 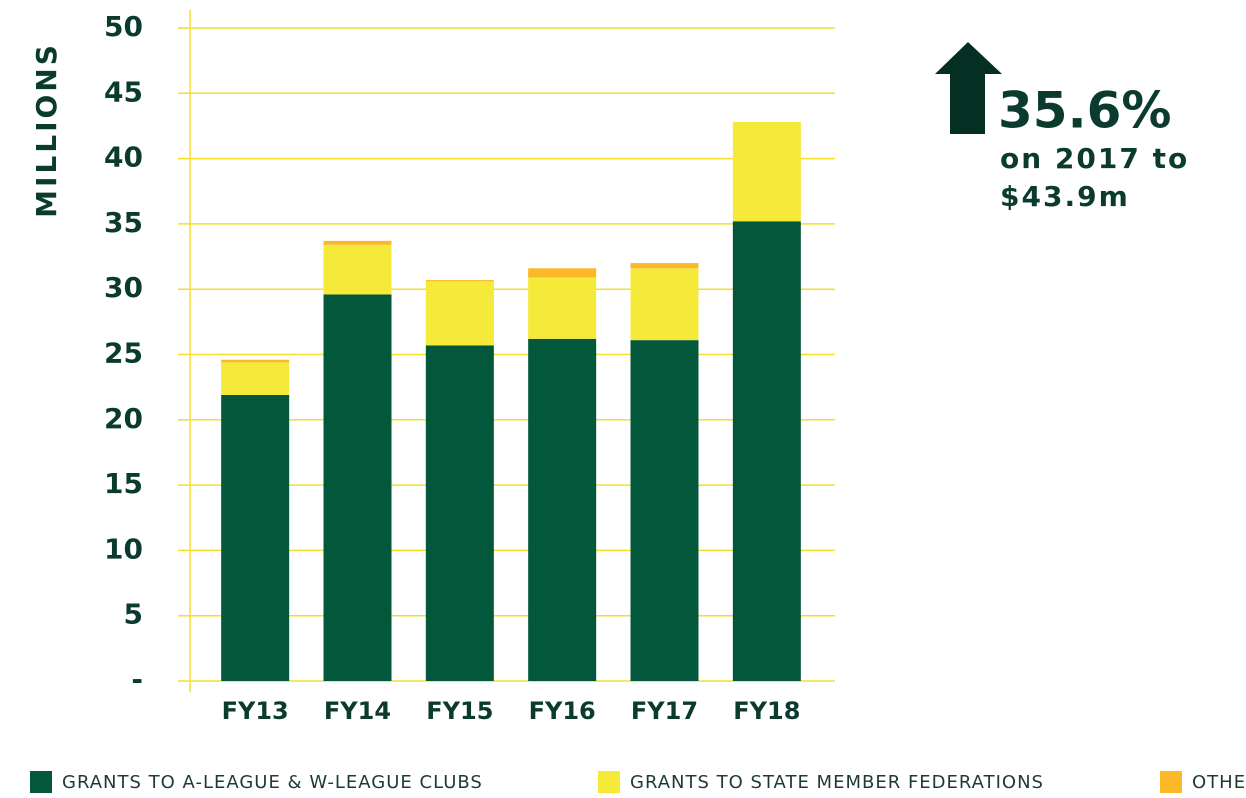 What do you see at coordinates (123, 26) in the screenshot?
I see `y-tick-label: 50` at bounding box center [123, 26].